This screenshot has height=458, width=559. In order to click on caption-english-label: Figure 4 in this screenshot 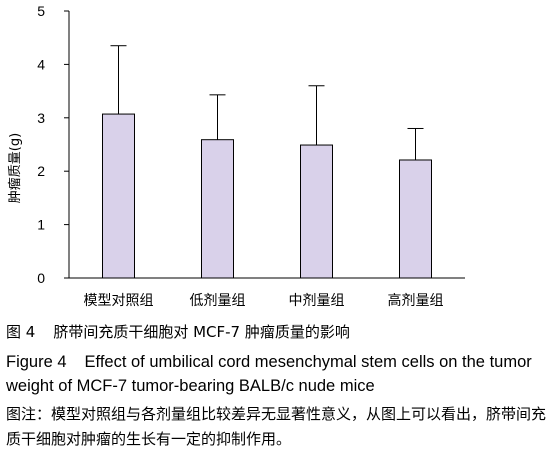, I will do `click(36, 362)`.